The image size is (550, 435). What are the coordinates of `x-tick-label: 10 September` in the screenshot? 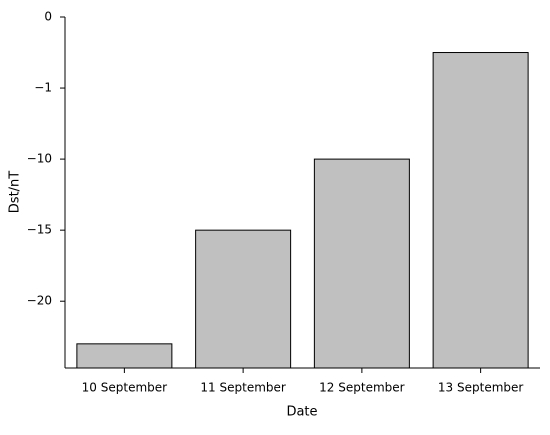 It's located at (124, 388).